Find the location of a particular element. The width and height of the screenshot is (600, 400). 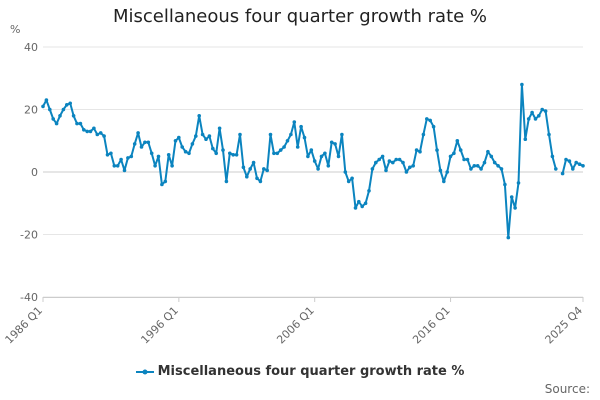

y-tick-label: -40 is located at coordinates (29, 297).